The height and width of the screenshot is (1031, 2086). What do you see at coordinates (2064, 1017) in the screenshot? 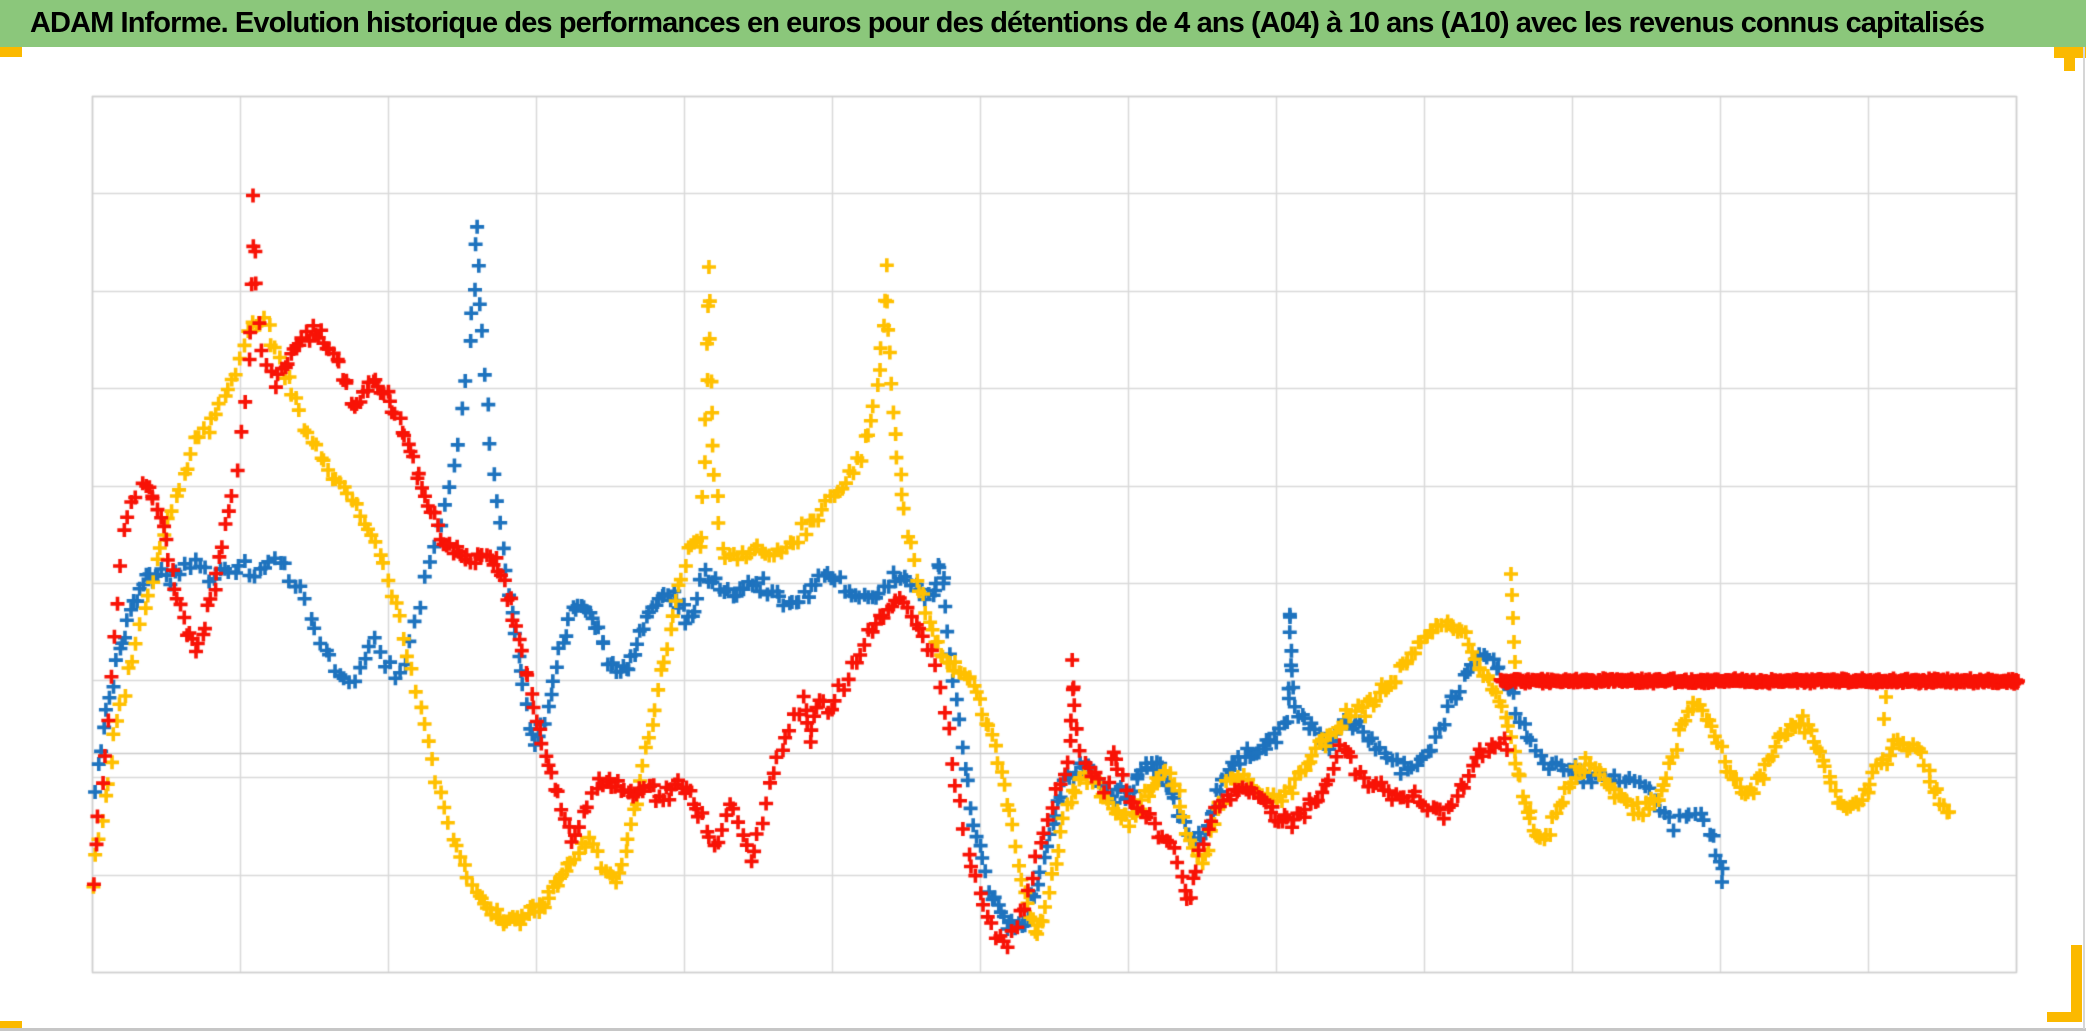
I see `placeholder-corner-bottom-right` at bounding box center [2064, 1017].